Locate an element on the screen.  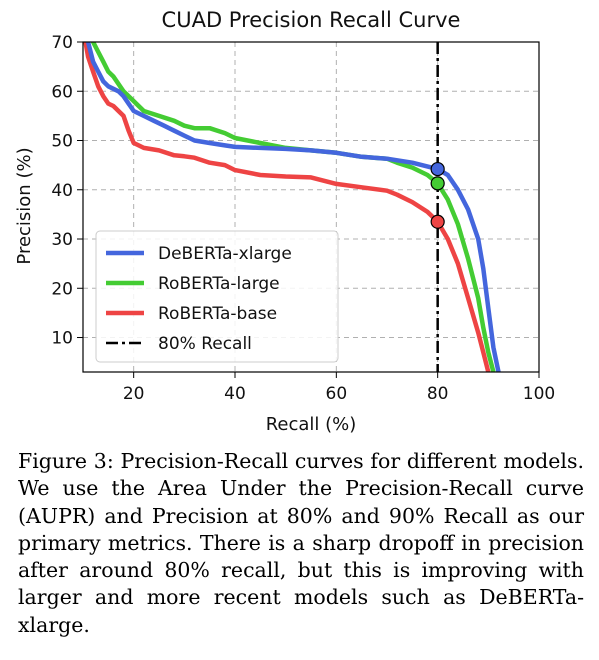
y-tick-label: 60 is located at coordinates (62, 92).